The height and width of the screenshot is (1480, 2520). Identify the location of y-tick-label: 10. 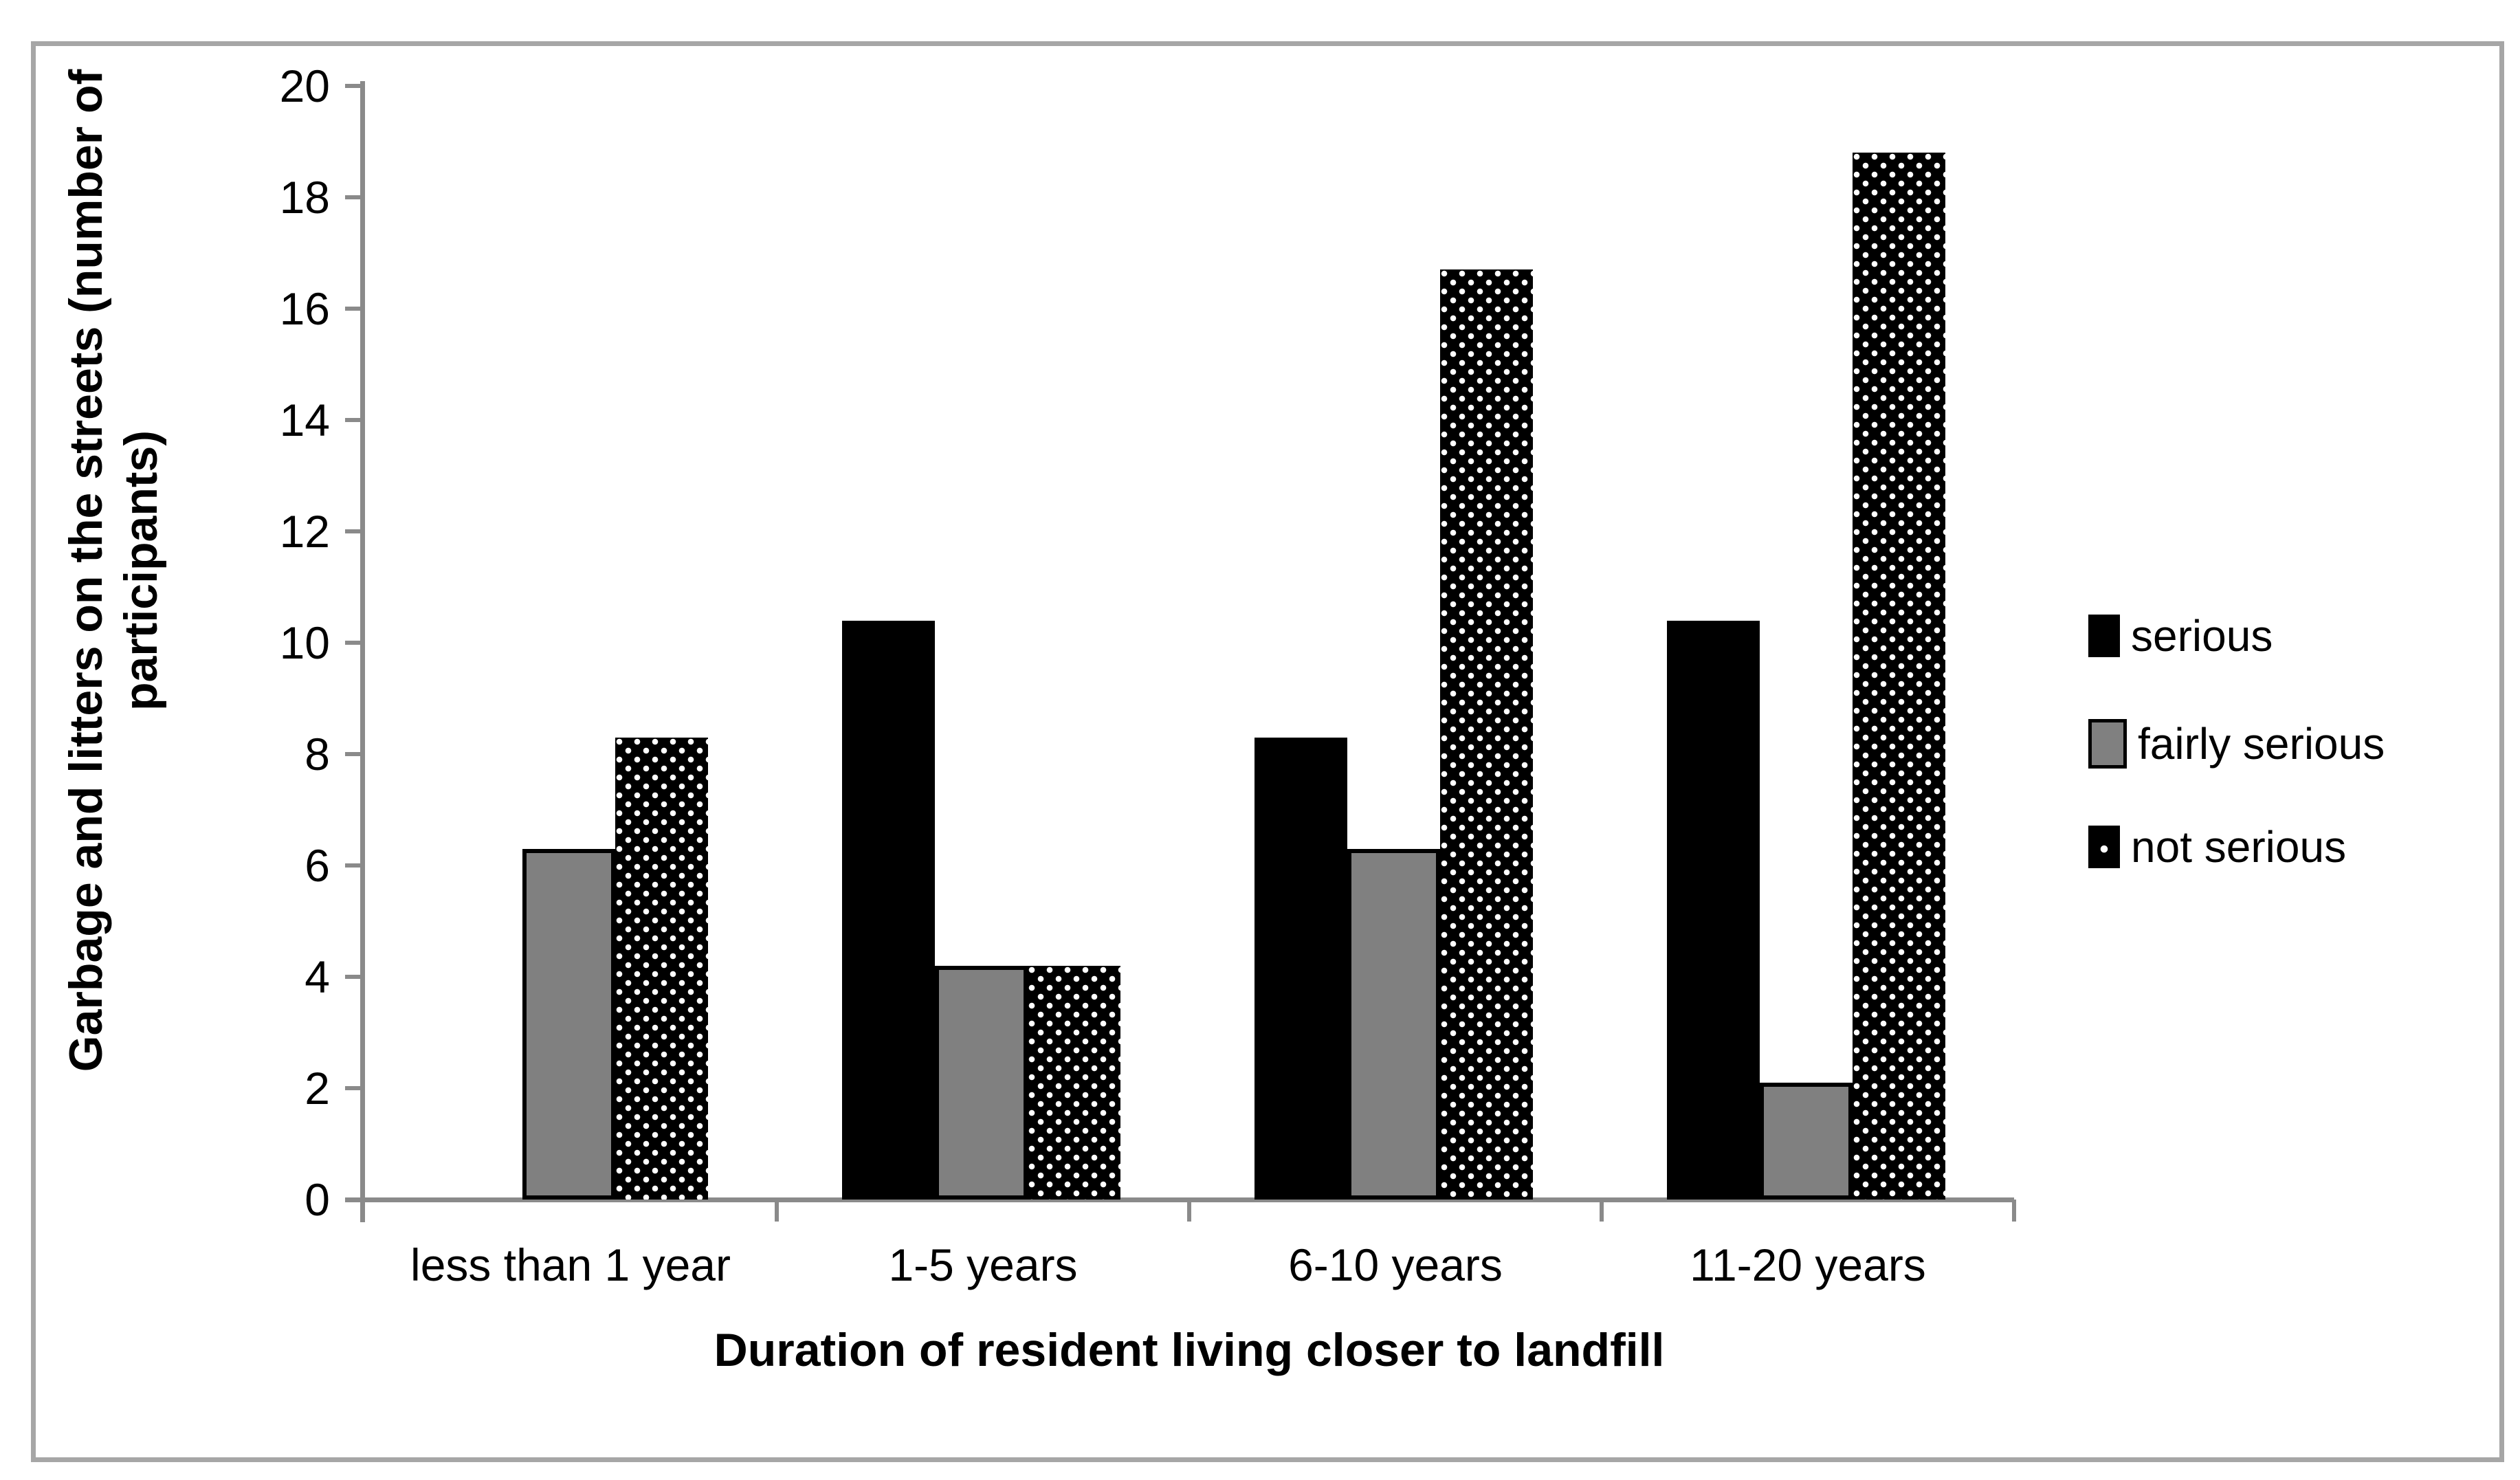
(304, 642).